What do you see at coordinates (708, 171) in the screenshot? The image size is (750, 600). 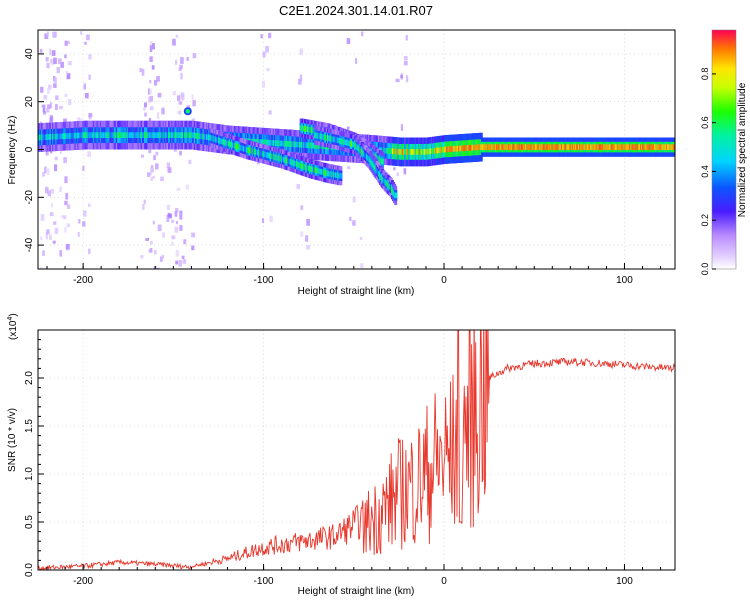 I see `colorbar-ticks: 0.0 0.2 0.4 0.6 0.8` at bounding box center [708, 171].